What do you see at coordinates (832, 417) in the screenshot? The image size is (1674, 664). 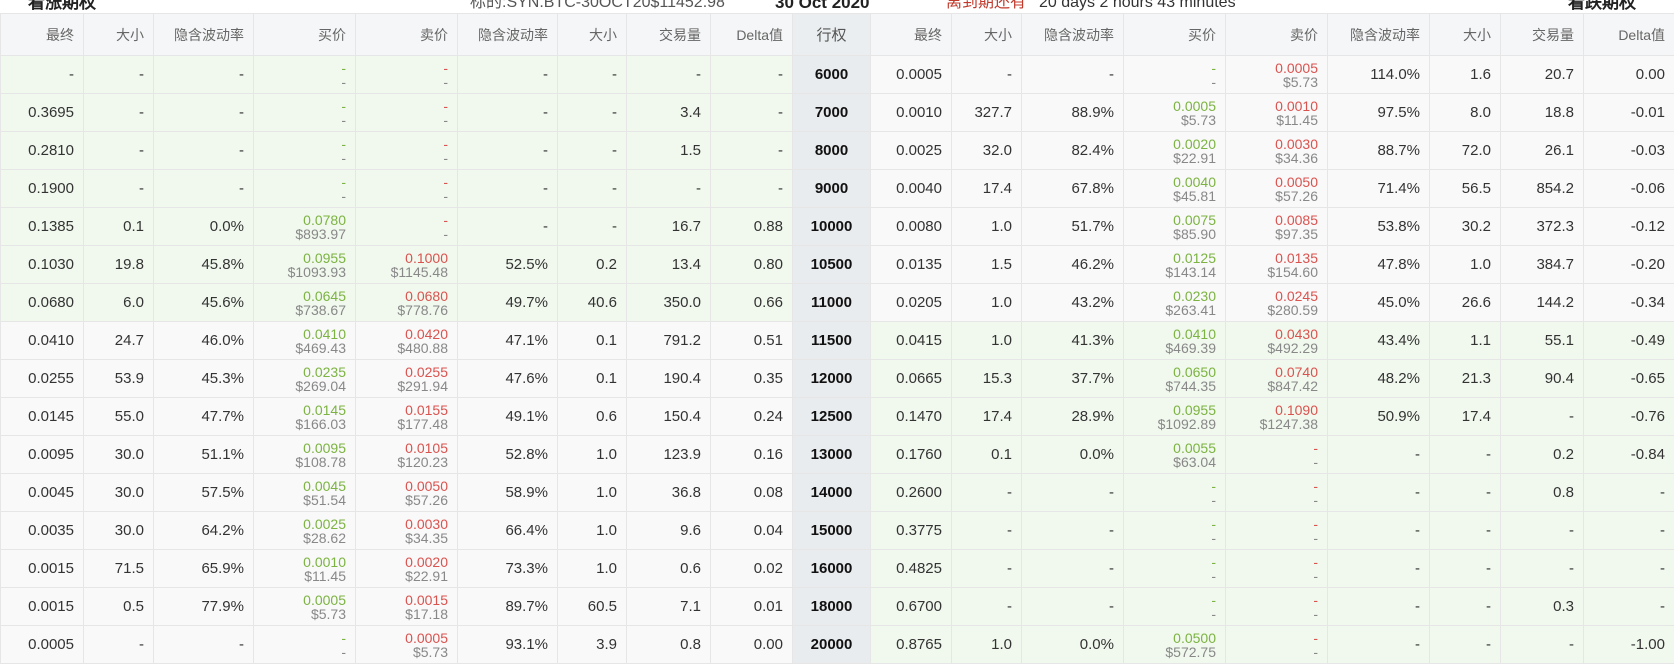 I see `strike-price: 12500` at bounding box center [832, 417].